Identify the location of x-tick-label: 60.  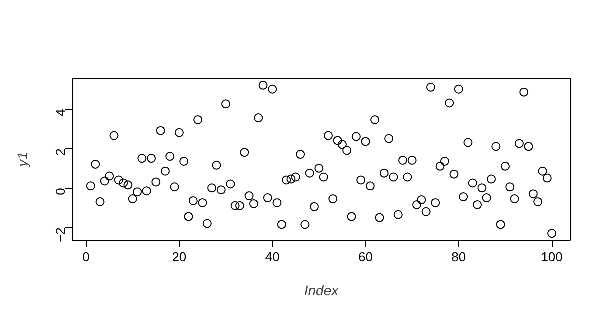
(365, 257).